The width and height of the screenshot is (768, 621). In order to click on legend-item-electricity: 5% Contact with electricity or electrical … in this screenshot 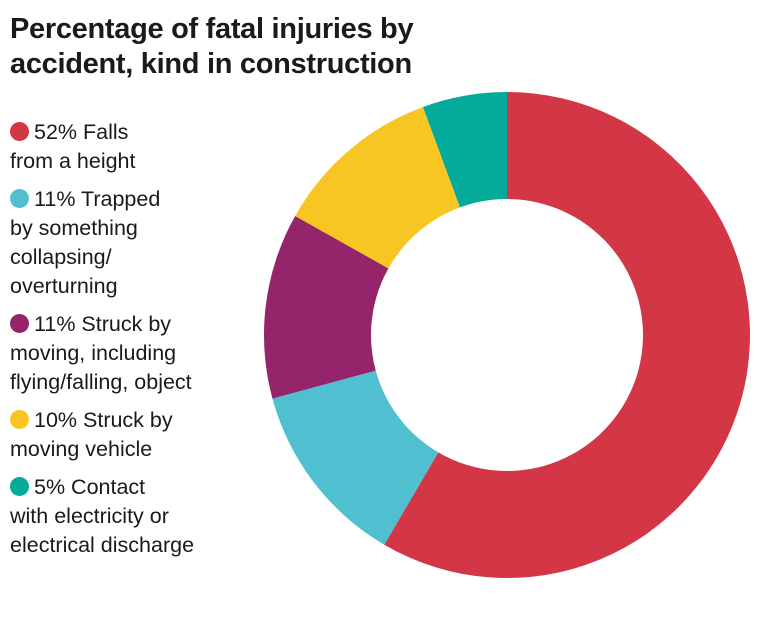, I will do `click(102, 516)`.